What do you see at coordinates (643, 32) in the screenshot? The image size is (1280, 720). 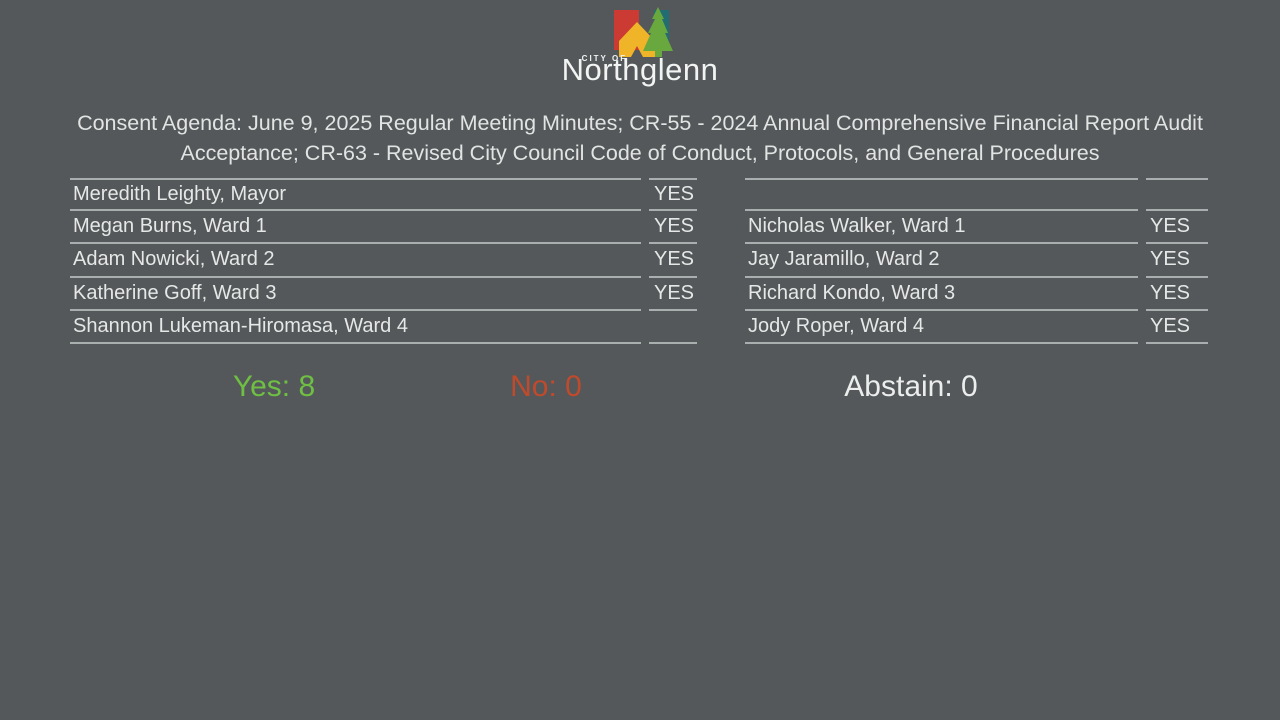 I see `northglenn-house-tree-logo-icon` at bounding box center [643, 32].